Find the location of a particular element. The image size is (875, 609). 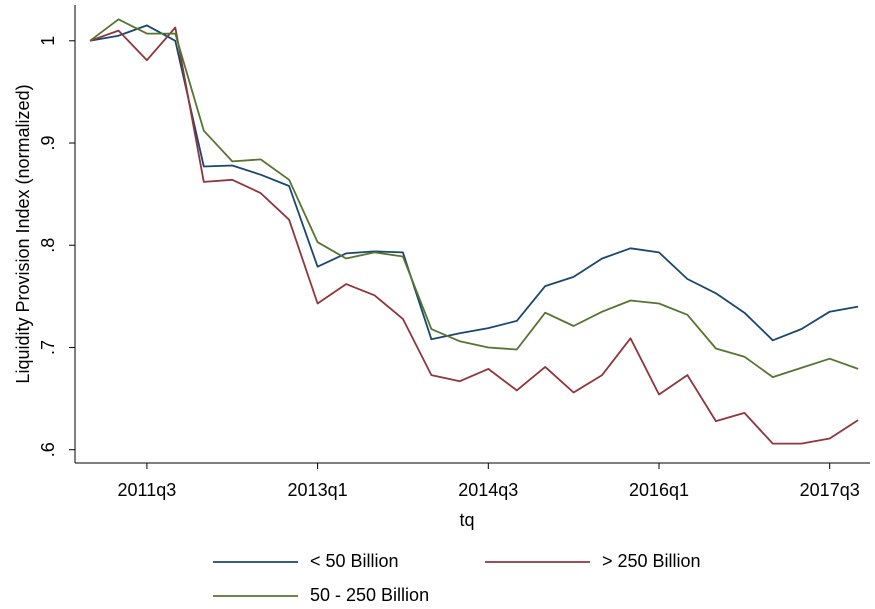

y-tick-label: .7 is located at coordinates (48, 347).